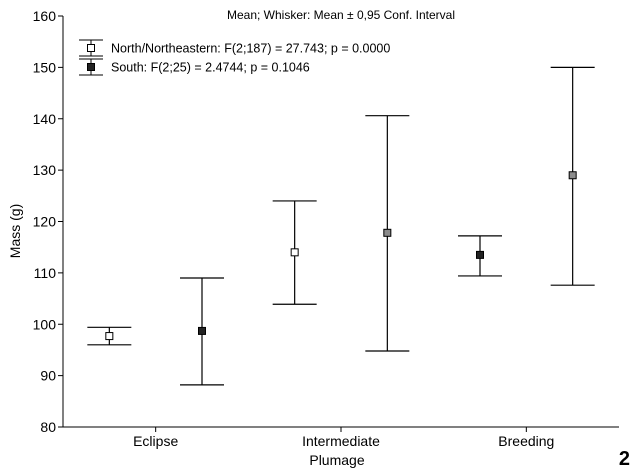 Image resolution: width=635 pixels, height=469 pixels. What do you see at coordinates (48, 427) in the screenshot?
I see `y-tick-label: 80` at bounding box center [48, 427].